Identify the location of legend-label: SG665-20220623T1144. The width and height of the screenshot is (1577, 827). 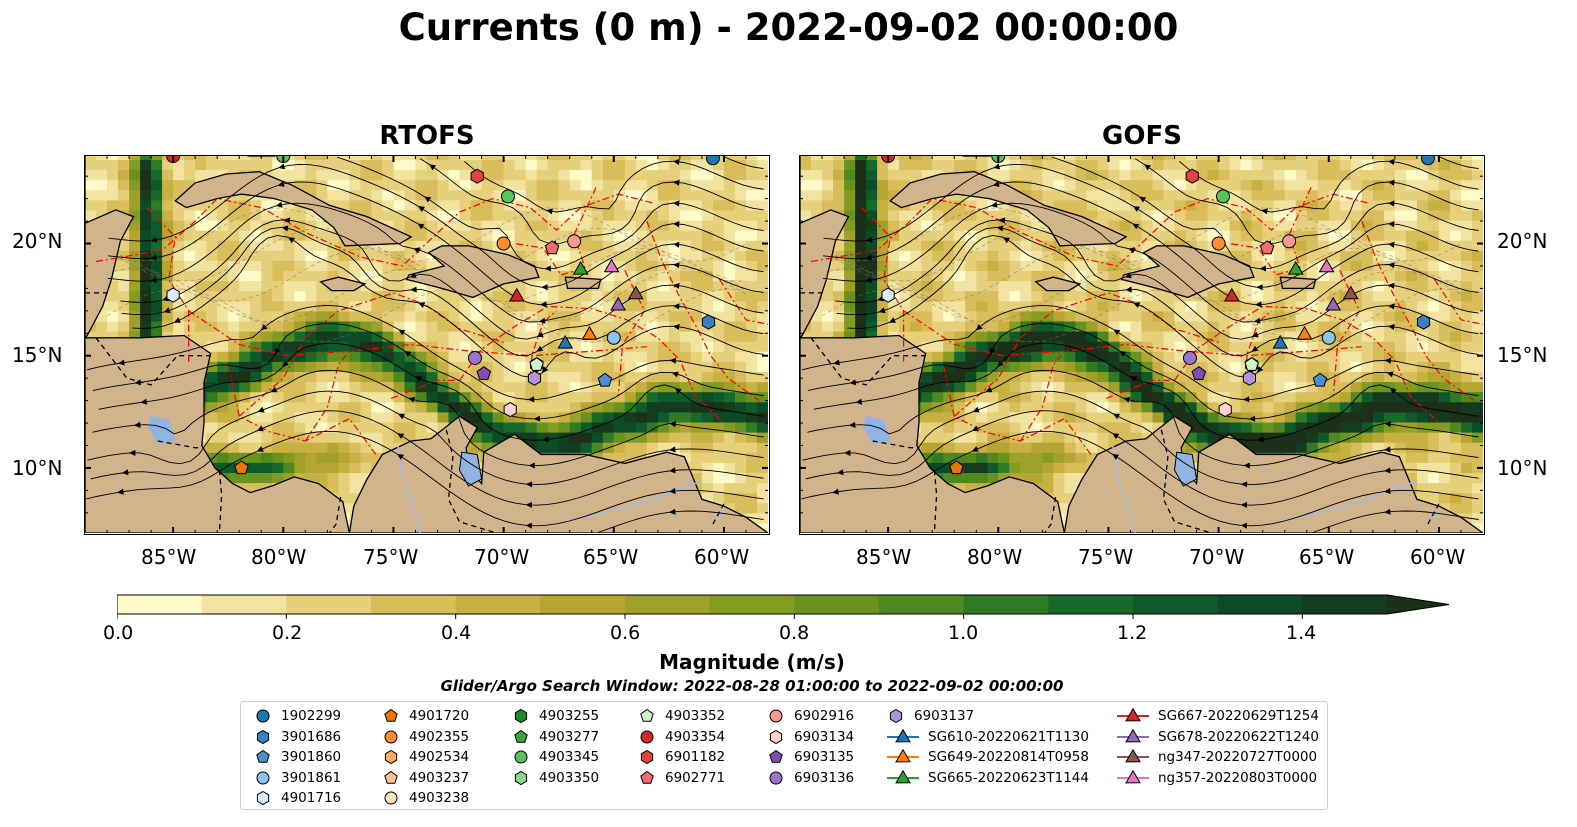
(1008, 777).